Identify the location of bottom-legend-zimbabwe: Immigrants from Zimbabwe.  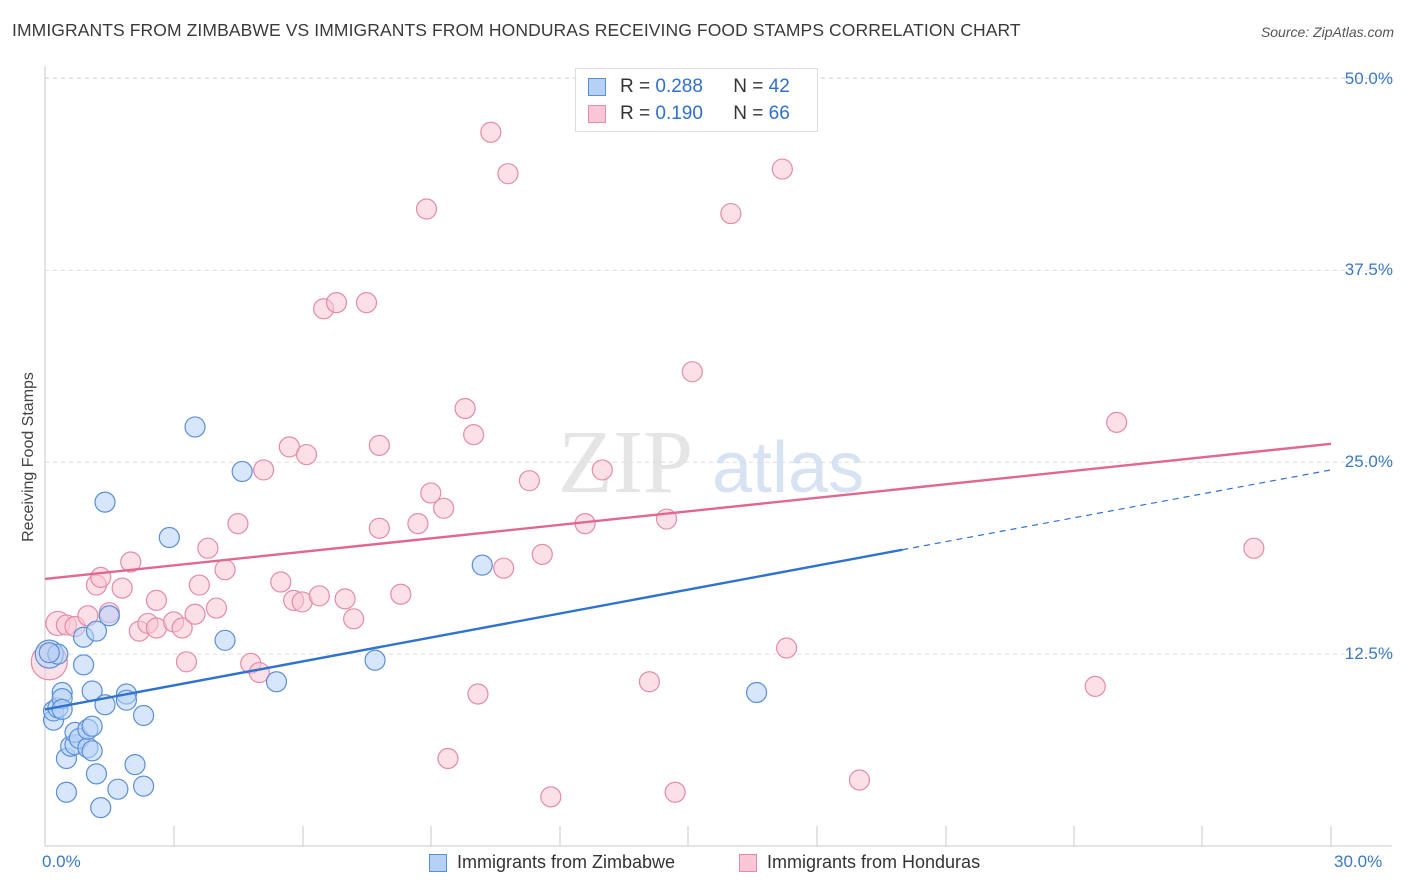
(552, 862).